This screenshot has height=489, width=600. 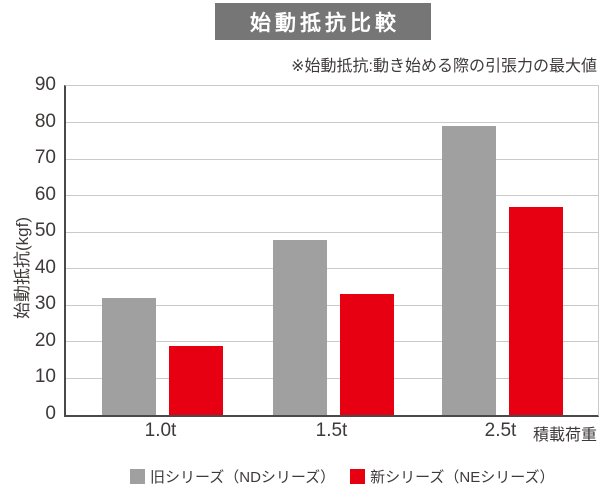 I want to click on x-tick-label-2.5t: 2.5t, so click(x=500, y=430).